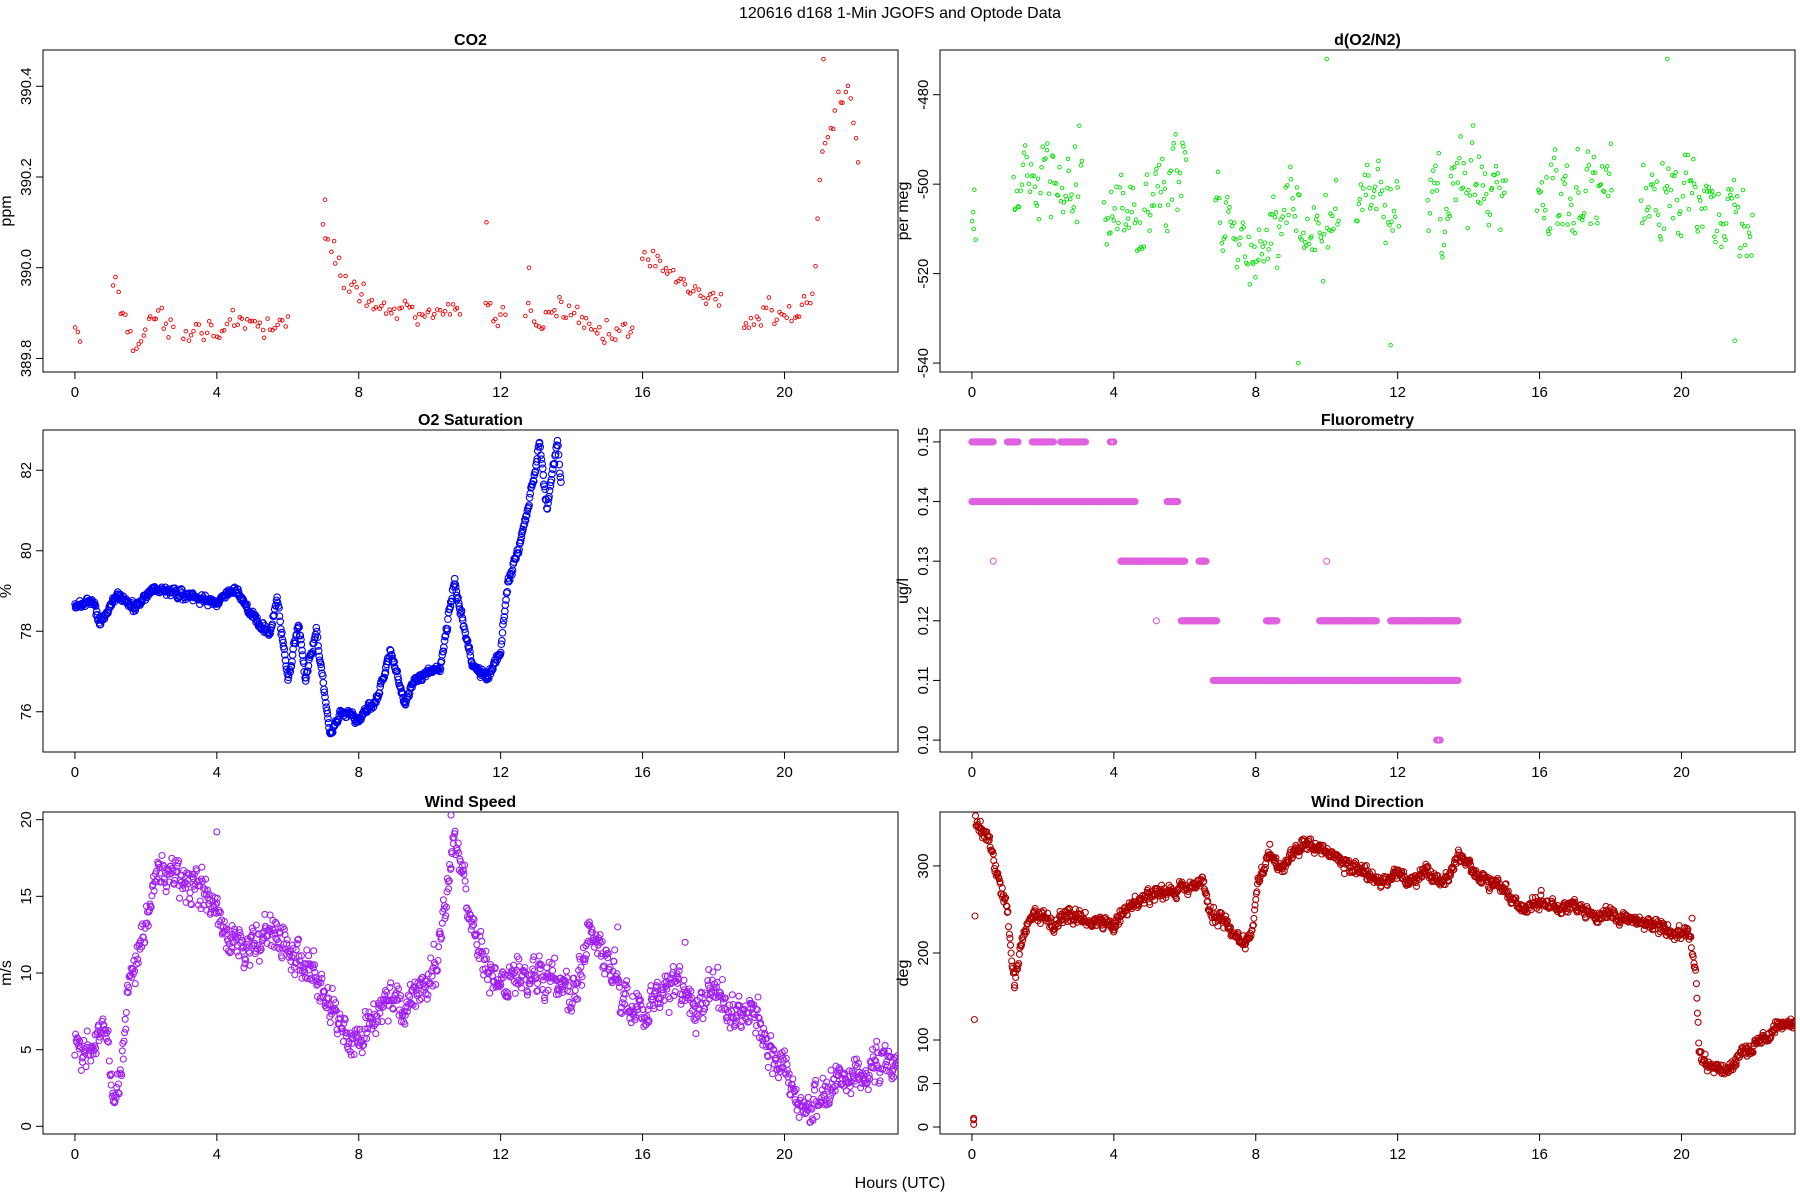 This screenshot has height=1200, width=1800. What do you see at coordinates (26, 1049) in the screenshot?
I see `windspeed-y-tick-label: 5` at bounding box center [26, 1049].